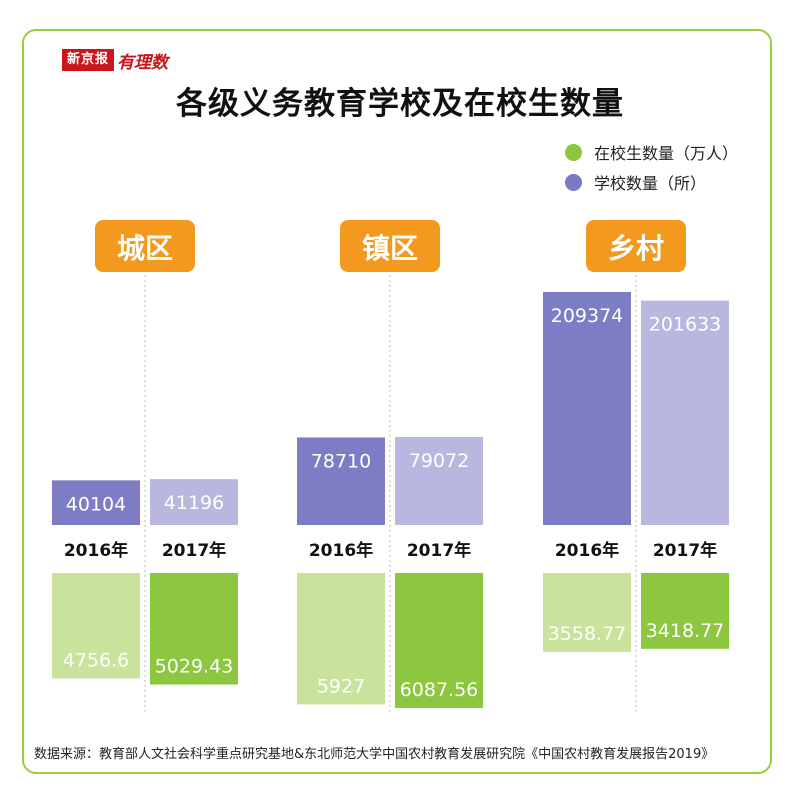  Describe the element at coordinates (573, 152) in the screenshot. I see `legend-swatch-students` at that location.